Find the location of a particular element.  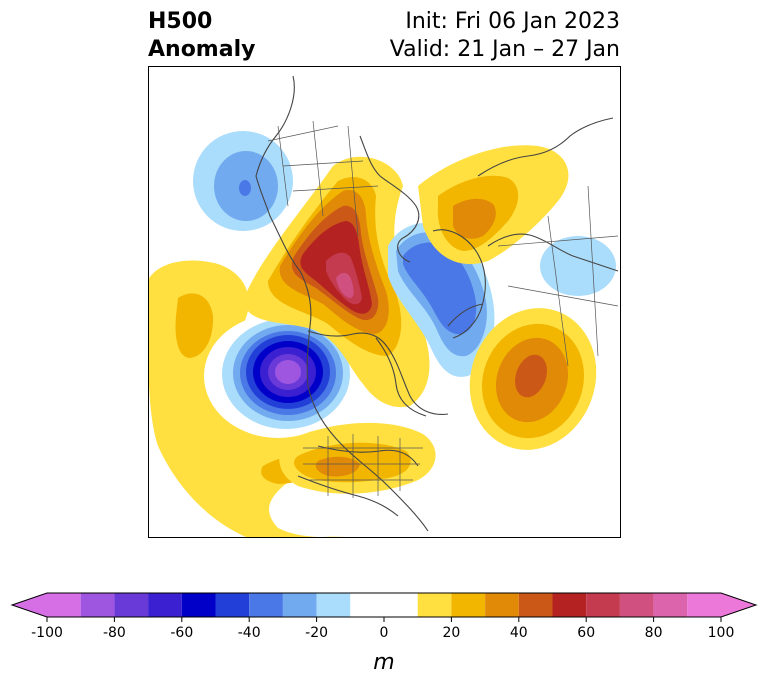

title-line-1: H500 is located at coordinates (180, 21).